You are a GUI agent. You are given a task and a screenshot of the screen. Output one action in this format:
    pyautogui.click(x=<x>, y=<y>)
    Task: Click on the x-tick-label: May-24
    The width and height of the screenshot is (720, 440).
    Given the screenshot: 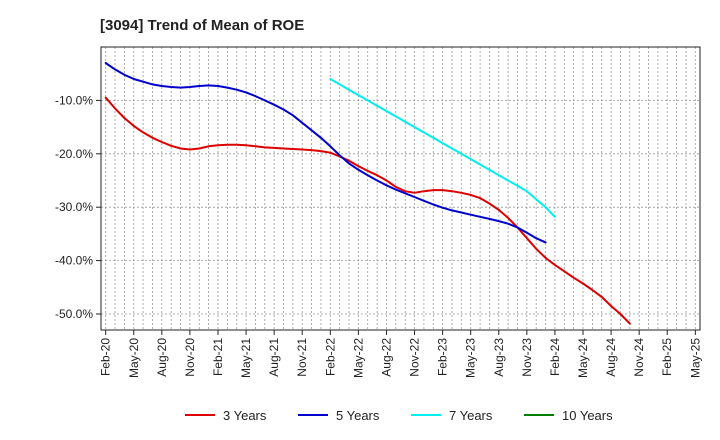 What is the action you would take?
    pyautogui.click(x=583, y=358)
    